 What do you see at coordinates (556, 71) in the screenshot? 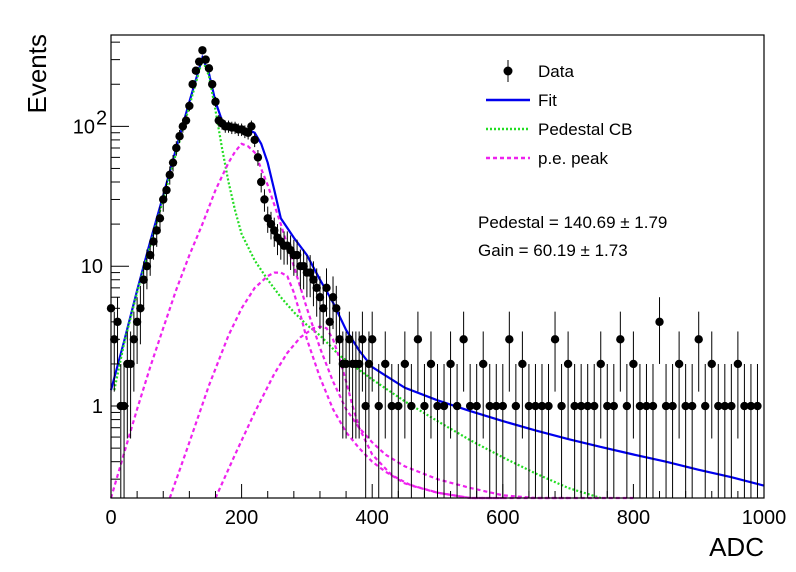
I see `legend-label: Data` at bounding box center [556, 71].